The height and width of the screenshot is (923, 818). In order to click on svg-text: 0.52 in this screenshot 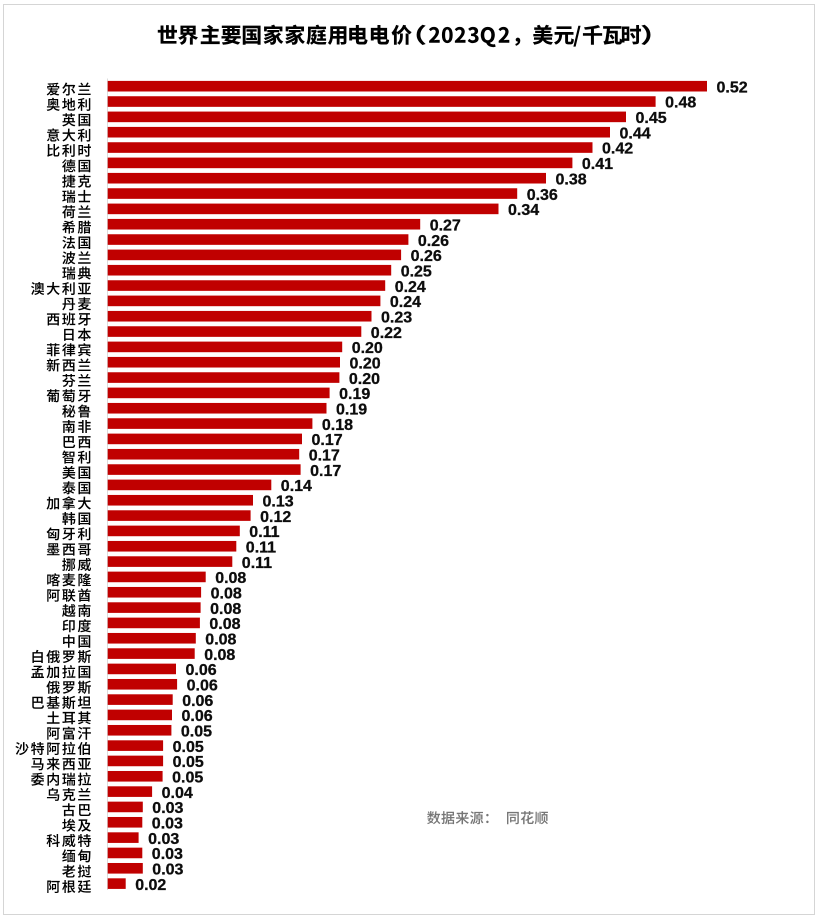, I will do `click(732, 87)`.